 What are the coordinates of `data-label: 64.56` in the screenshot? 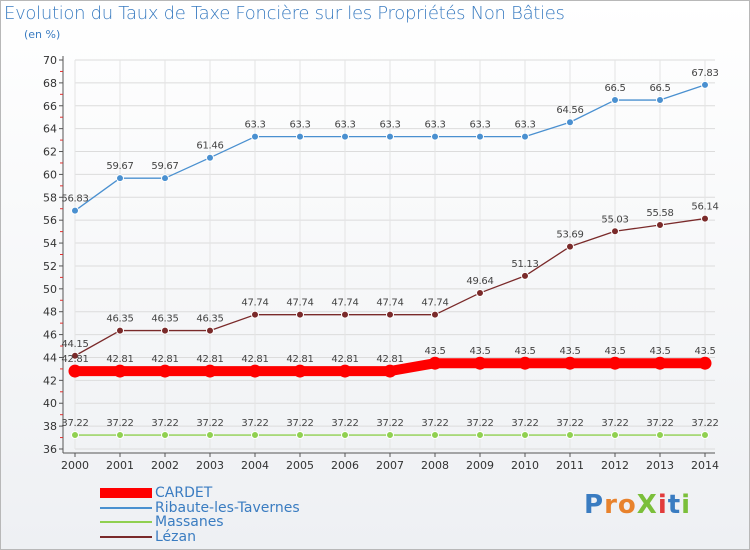 It's located at (569, 110).